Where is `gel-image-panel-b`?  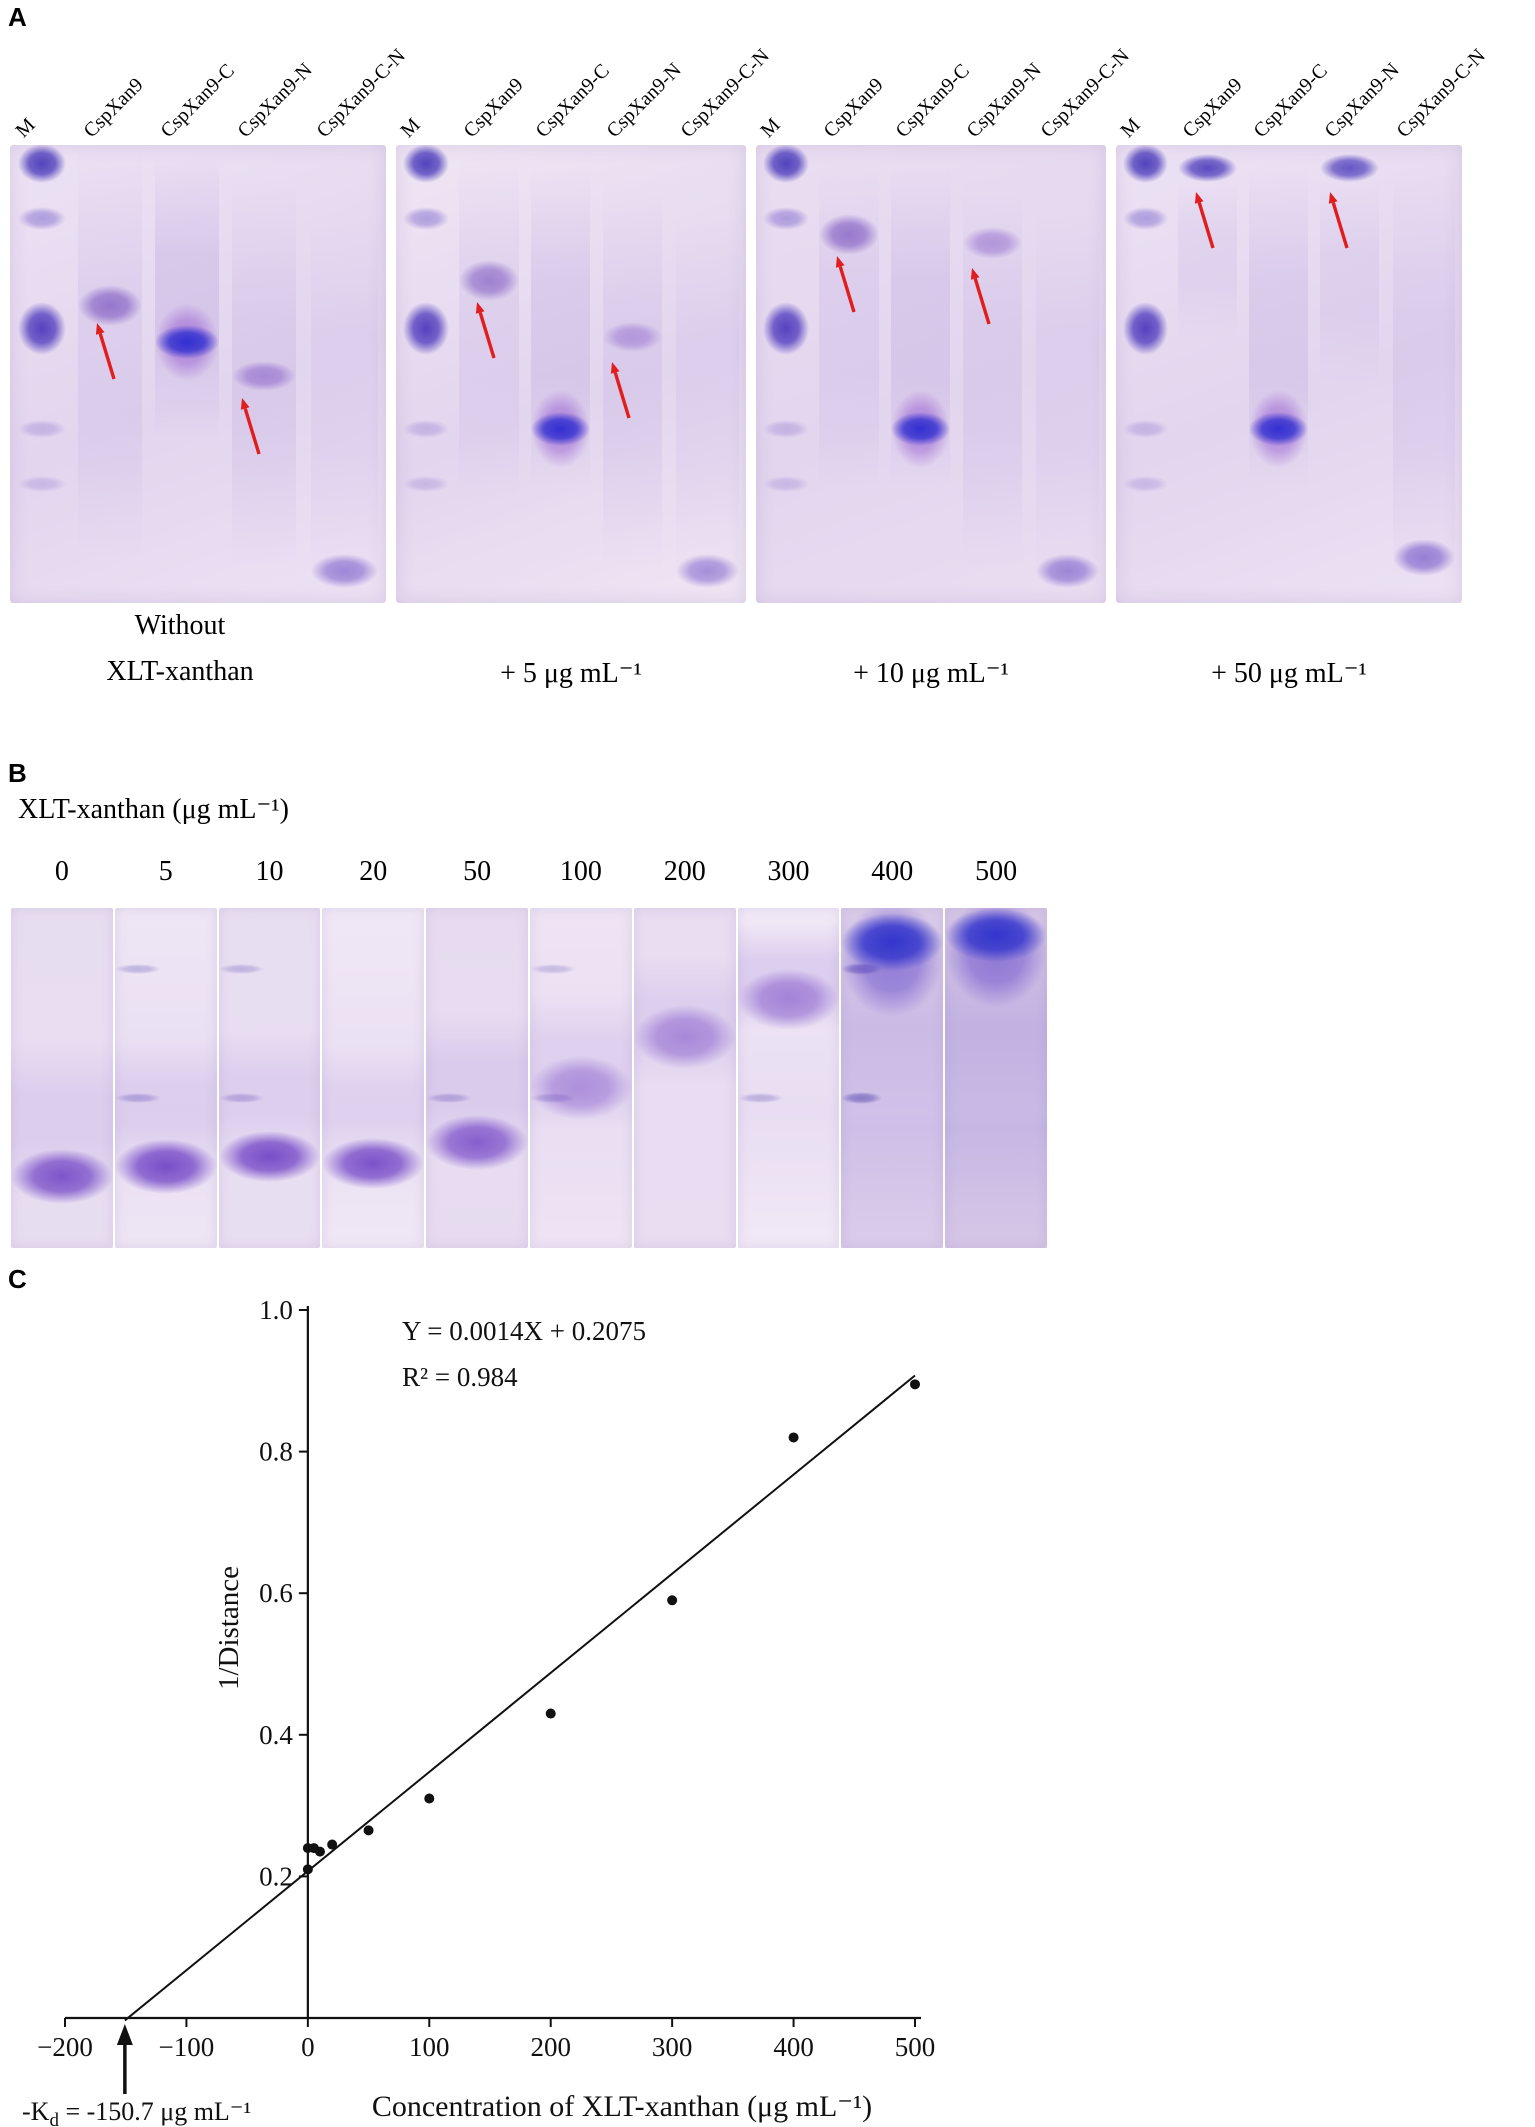
gel-image-panel-b is located at coordinates (529, 1078).